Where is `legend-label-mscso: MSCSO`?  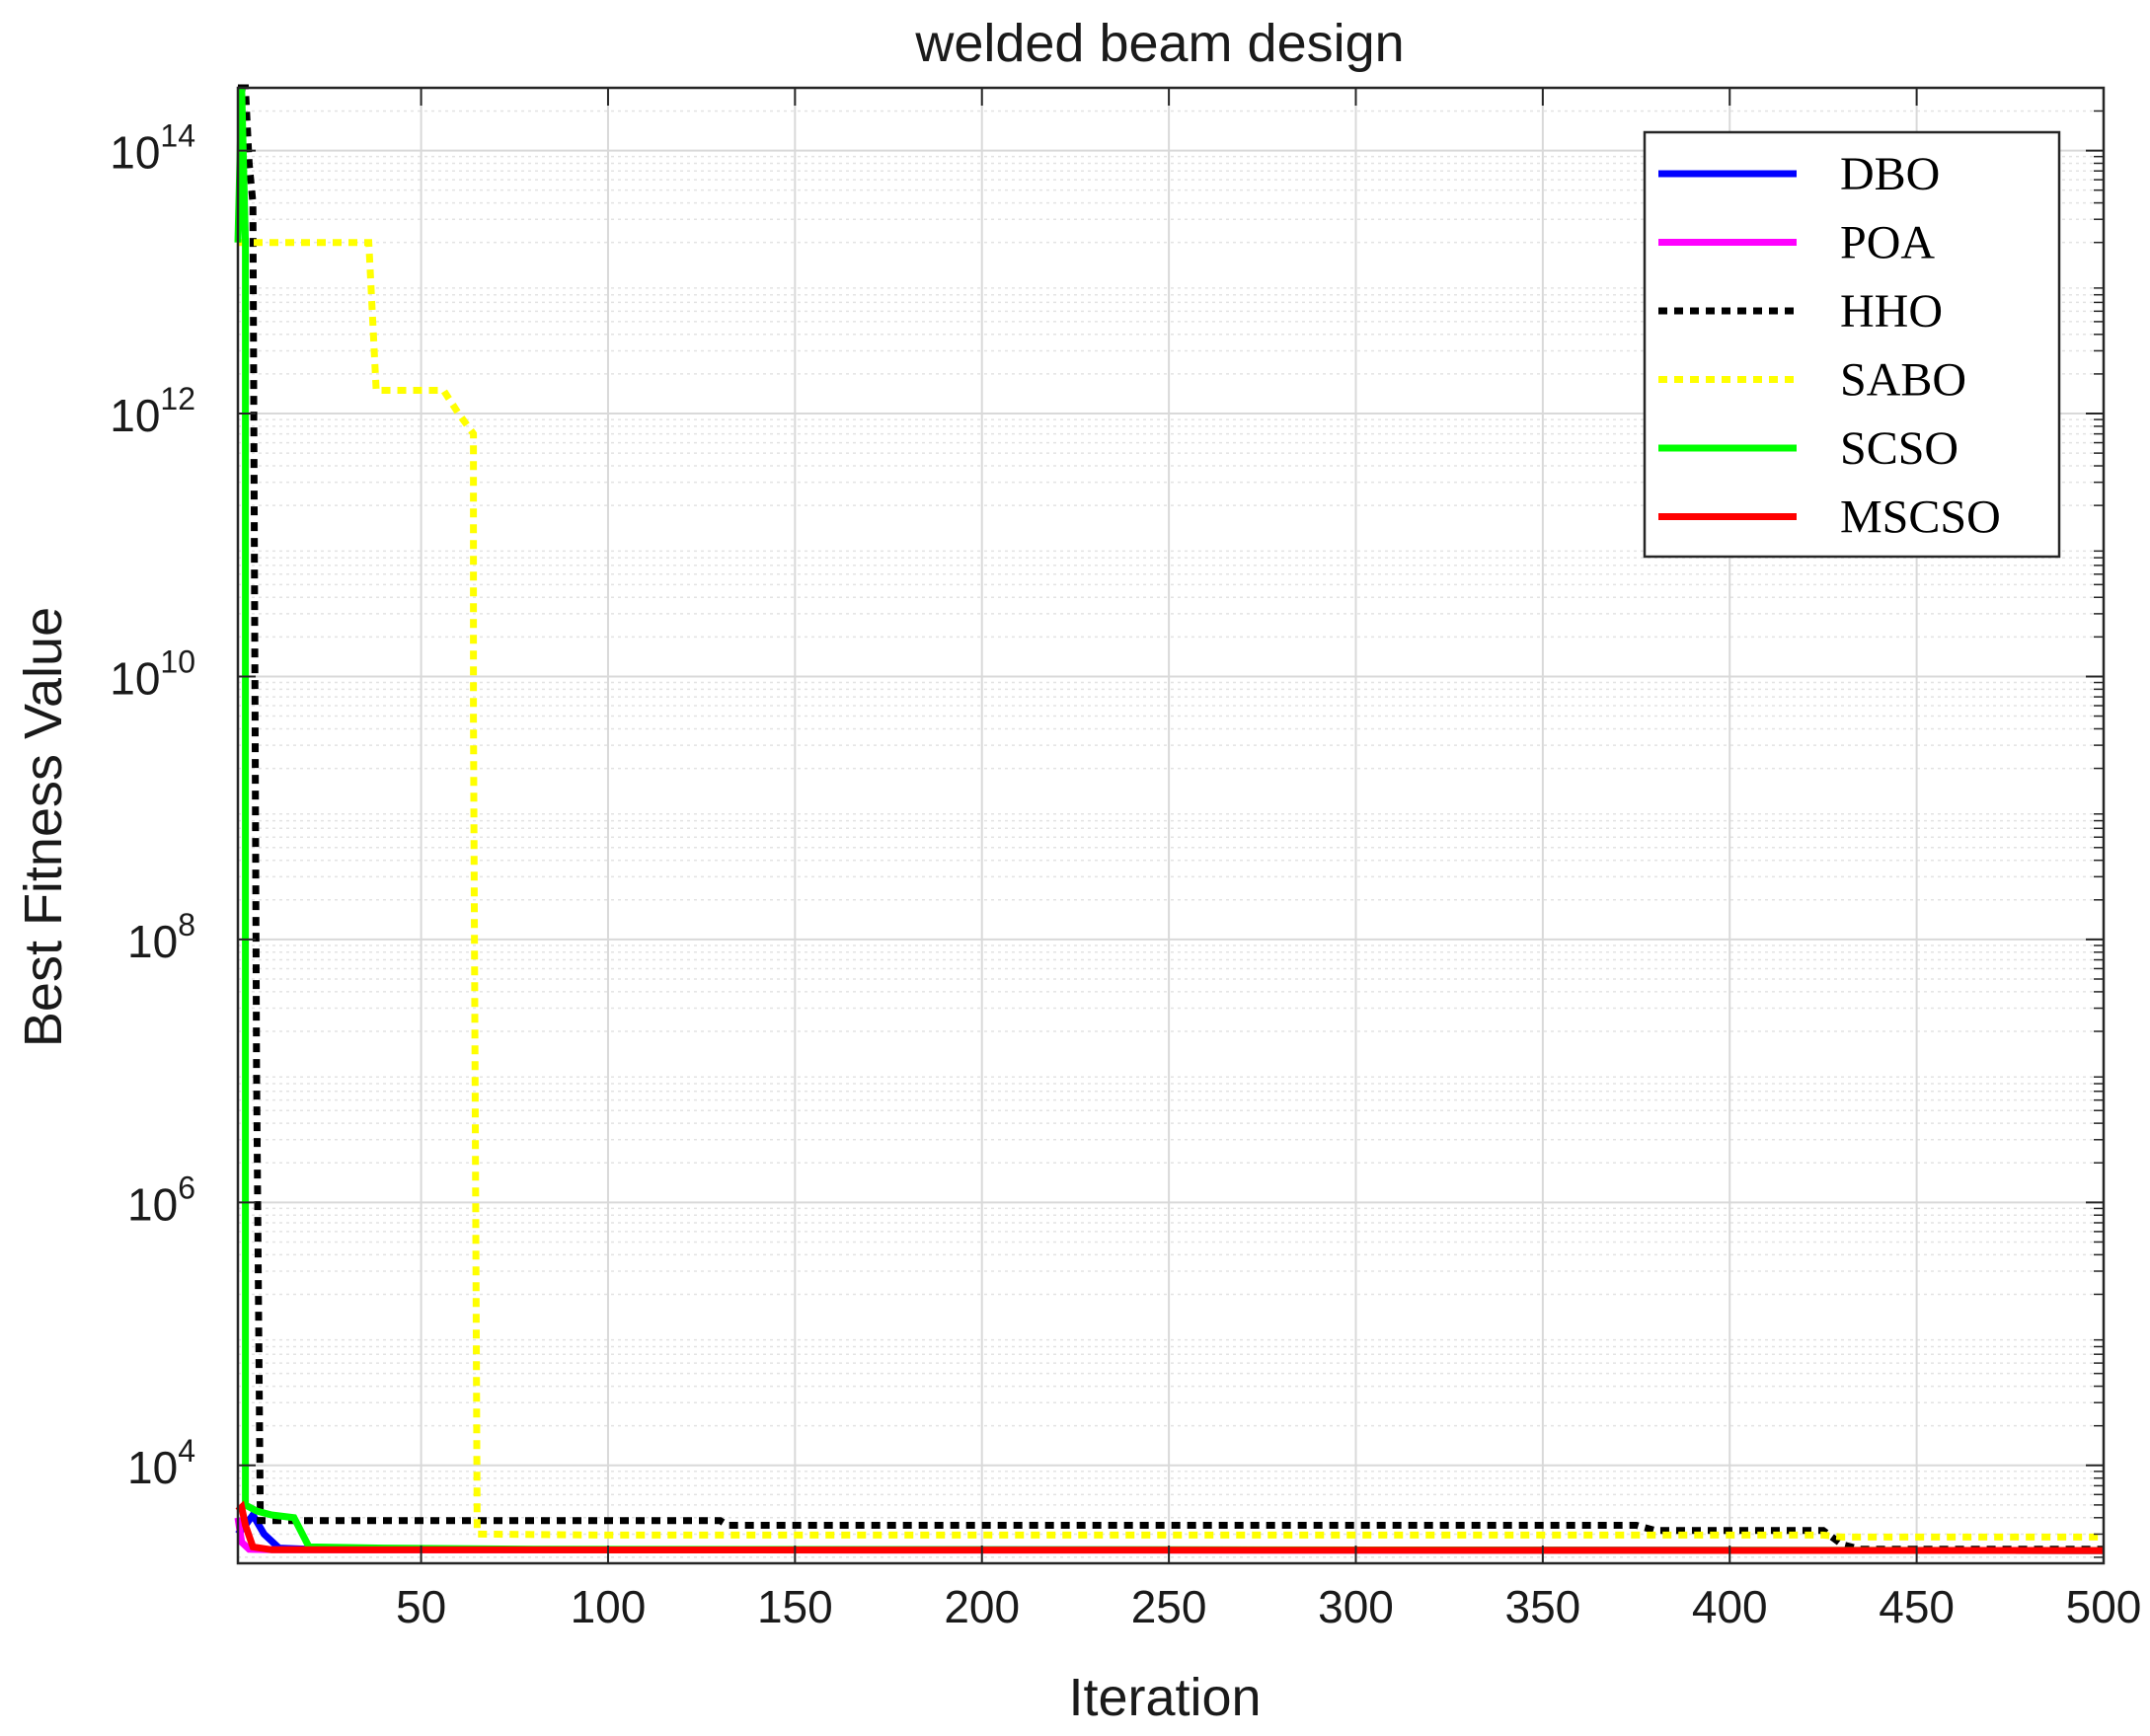
legend-label-mscso: MSCSO is located at coordinates (1921, 517).